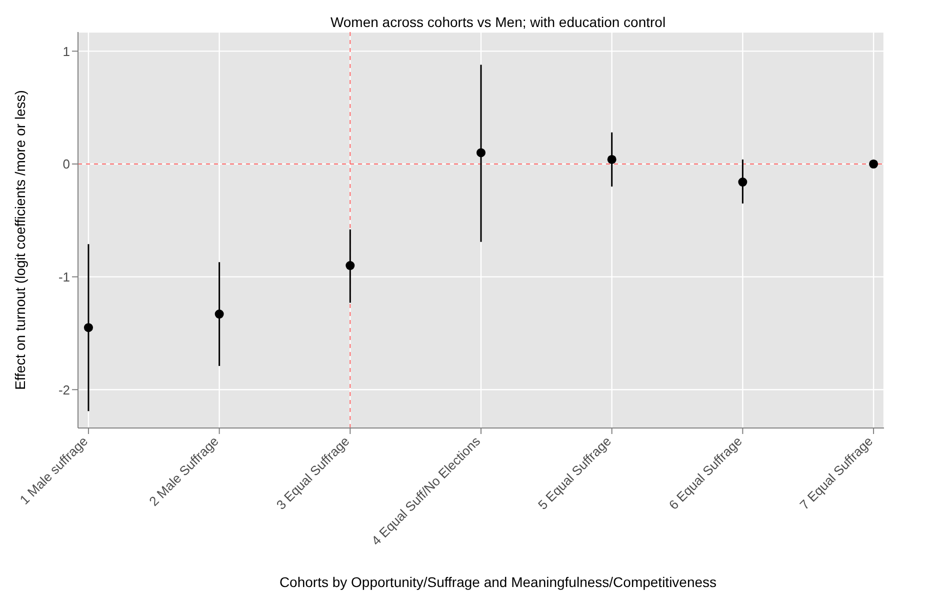 This screenshot has width=952, height=612. I want to click on y-axis-title: Effect on turnout (logit coefficients /more or less), so click(20, 240).